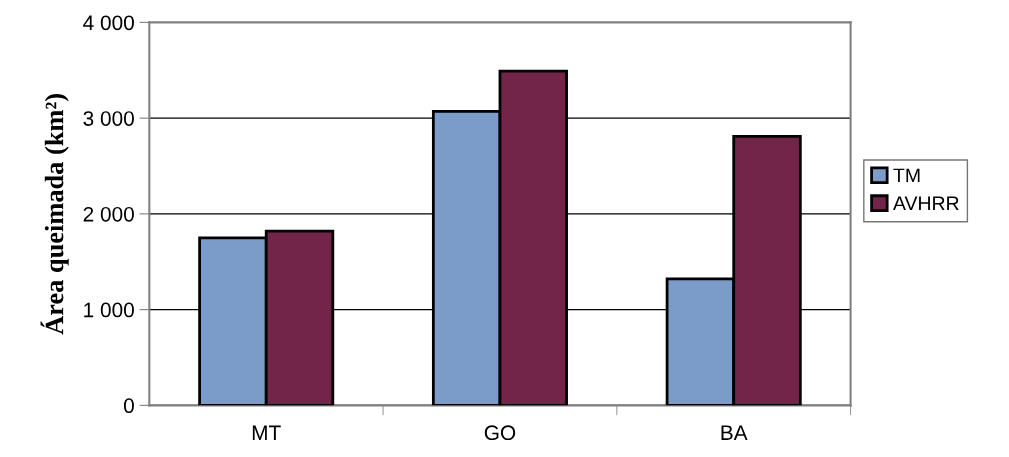  What do you see at coordinates (926, 203) in the screenshot?
I see `legend-label: AVHRR` at bounding box center [926, 203].